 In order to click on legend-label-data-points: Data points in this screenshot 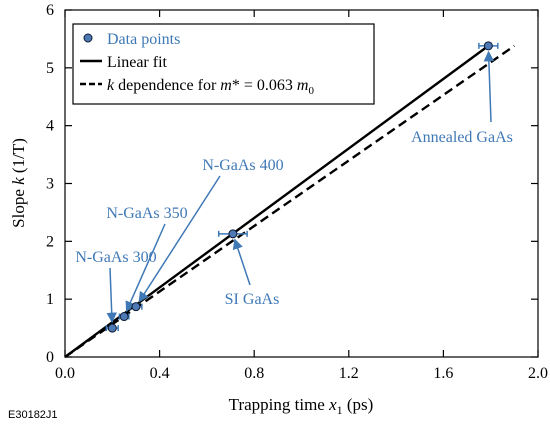, I will do `click(143, 39)`.